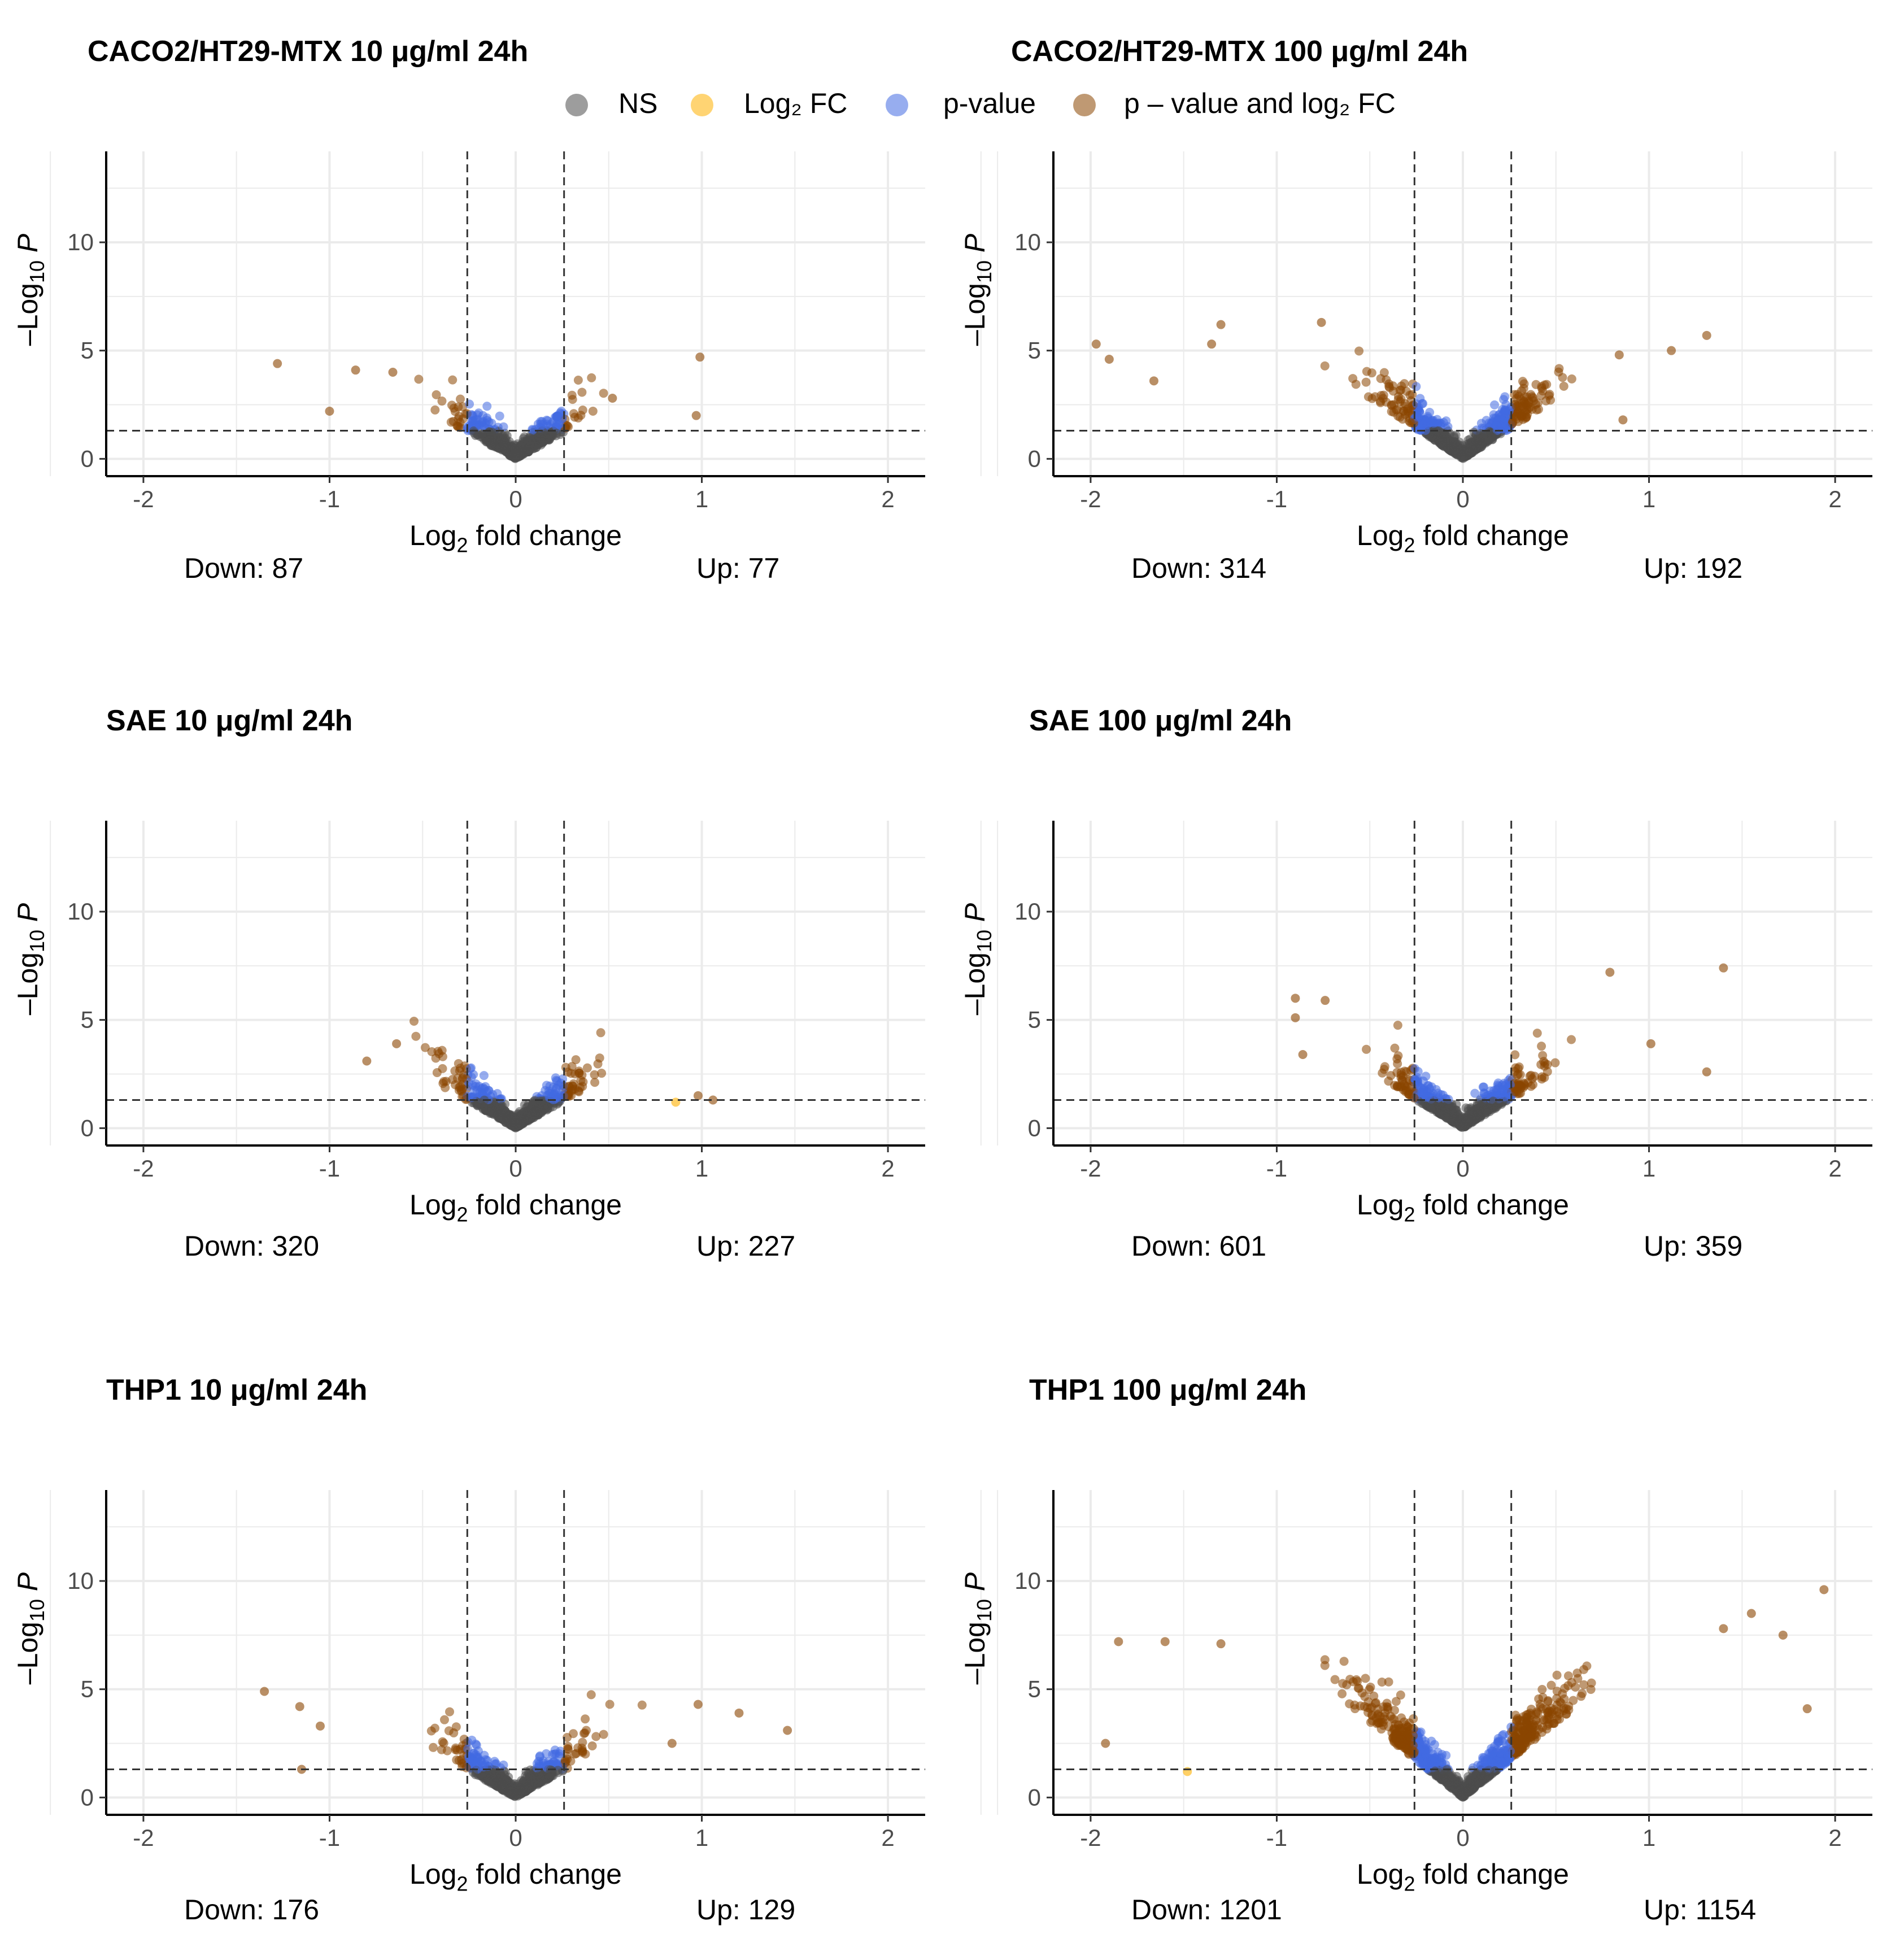 The height and width of the screenshot is (1934, 1904). What do you see at coordinates (576, 105) in the screenshot?
I see `legend-key-ns` at bounding box center [576, 105].